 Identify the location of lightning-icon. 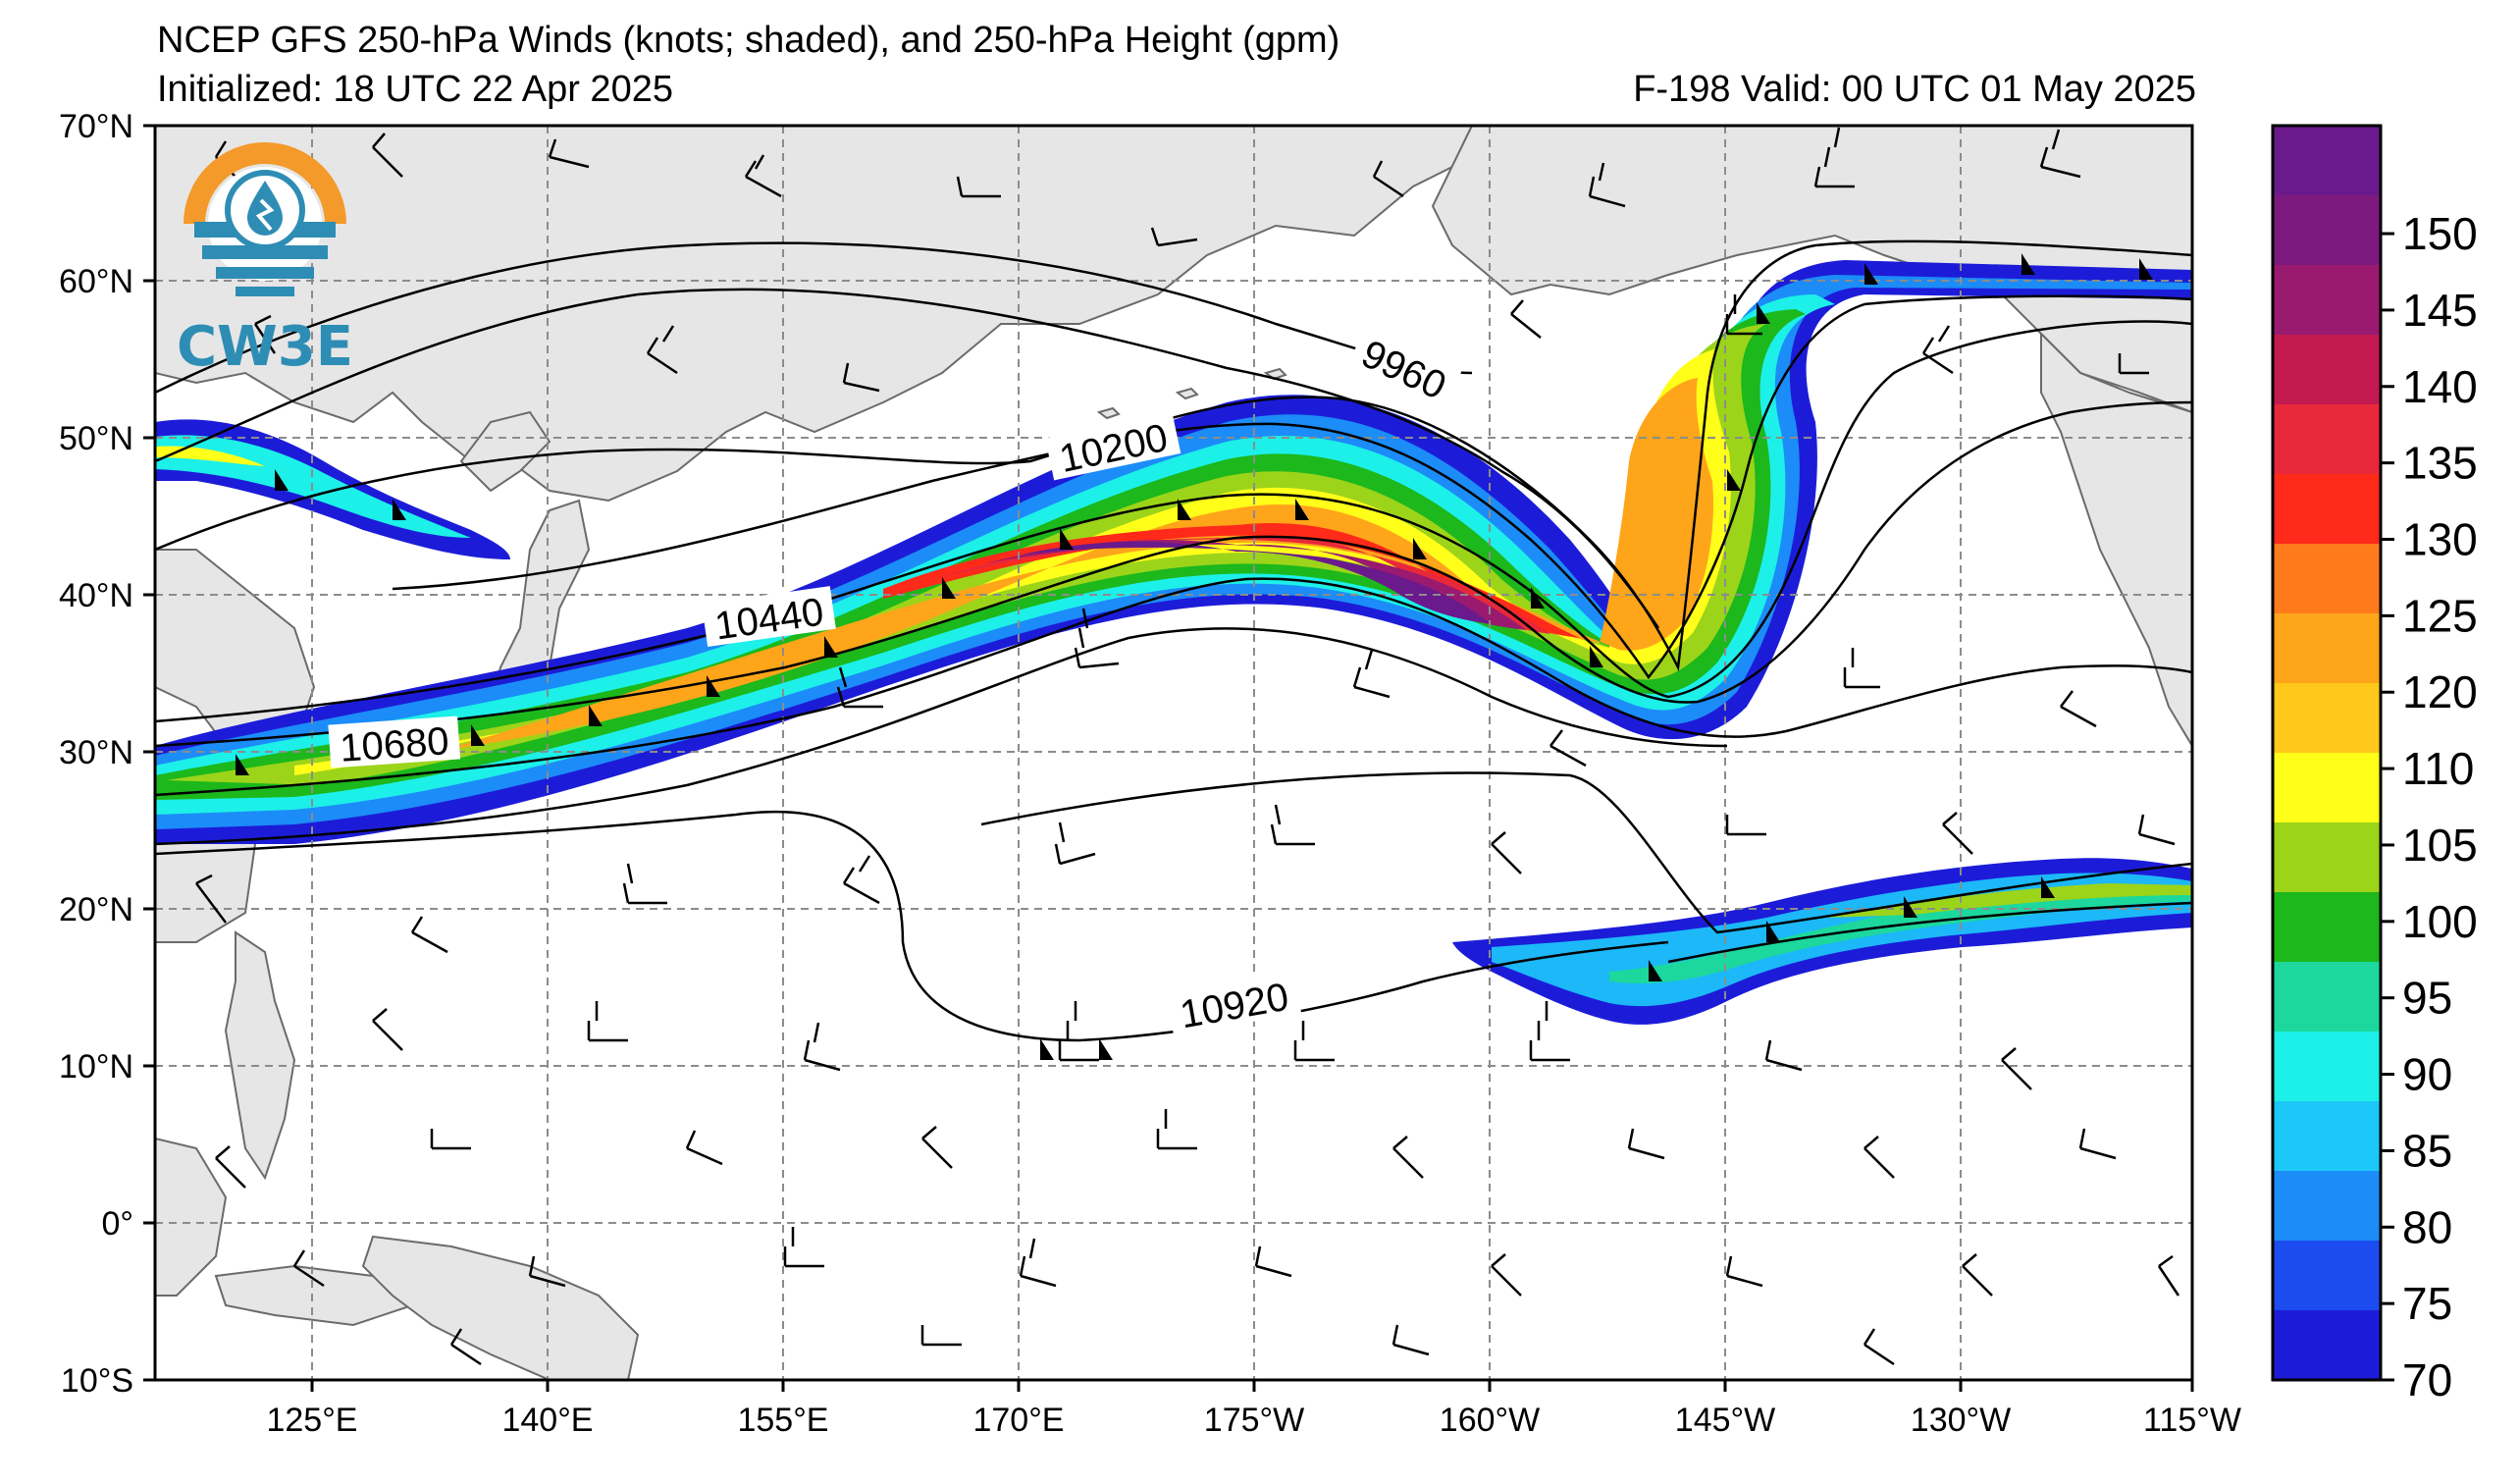
(265, 215).